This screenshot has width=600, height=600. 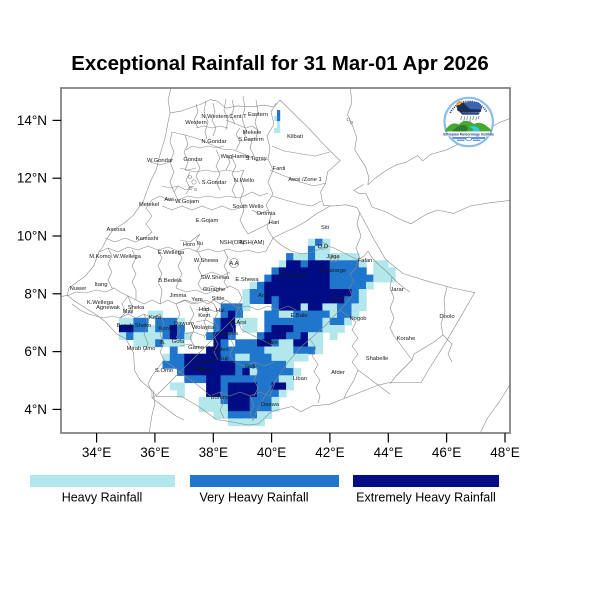 What do you see at coordinates (221, 311) in the screenshot?
I see `svg-text: Hal.` at bounding box center [221, 311].